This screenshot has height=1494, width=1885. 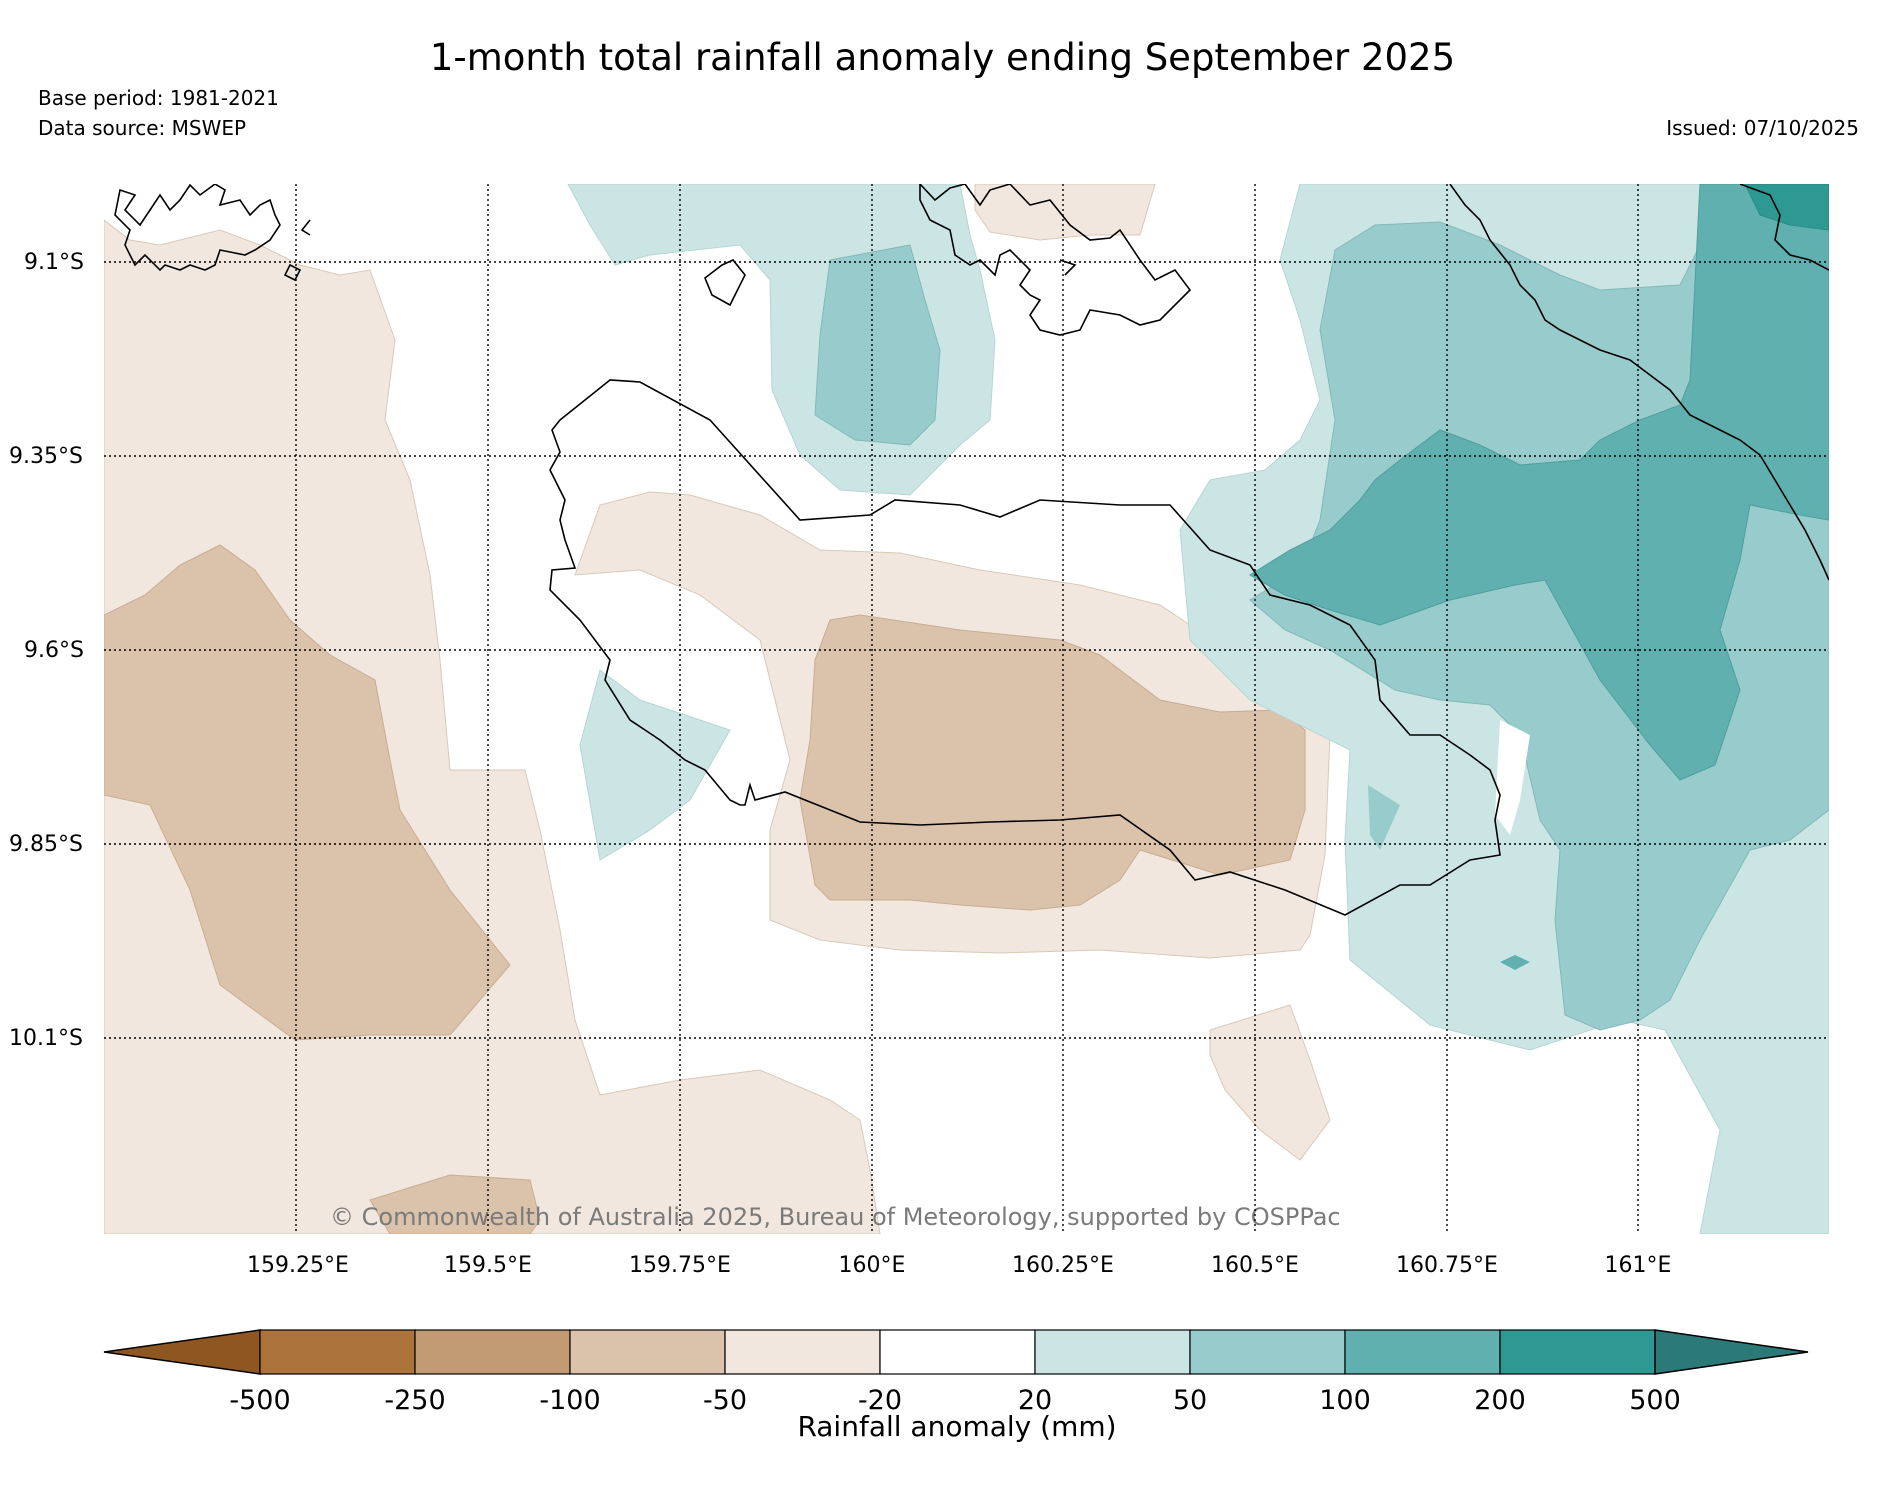 I want to click on colorbar: -500 -250 -100 -50 -20 20 50 100 200 500, so click(x=956, y=1372).